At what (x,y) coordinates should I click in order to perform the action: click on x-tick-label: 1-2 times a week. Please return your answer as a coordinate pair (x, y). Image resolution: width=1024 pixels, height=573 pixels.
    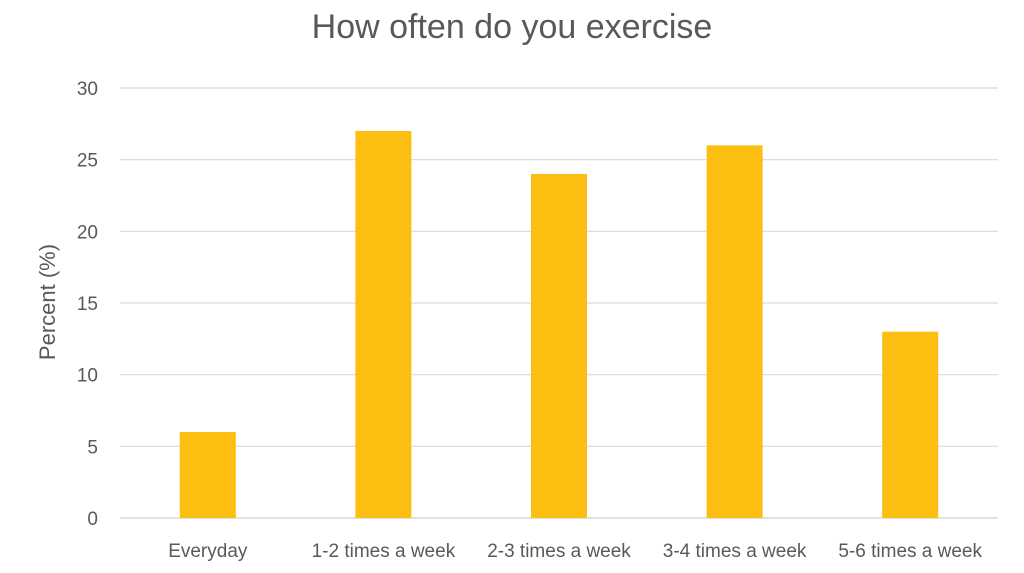
    Looking at the image, I should click on (384, 551).